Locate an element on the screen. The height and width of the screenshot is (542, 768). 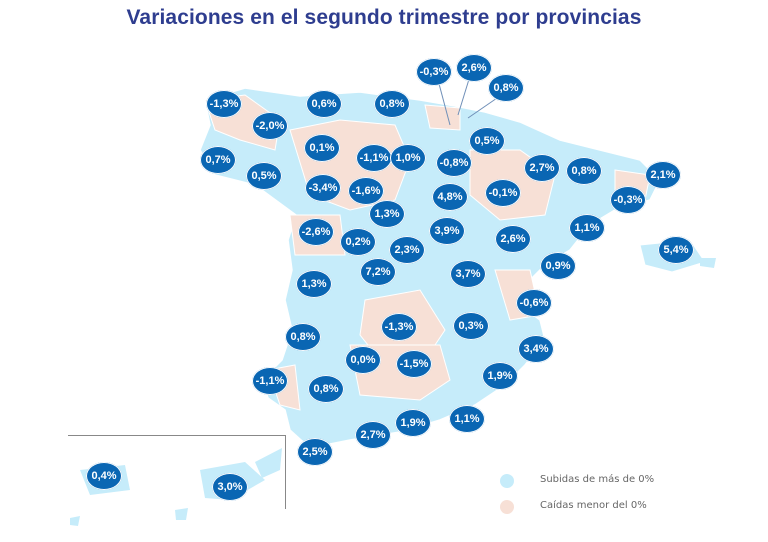
fall-region-navarra is located at coordinates (442, 117).